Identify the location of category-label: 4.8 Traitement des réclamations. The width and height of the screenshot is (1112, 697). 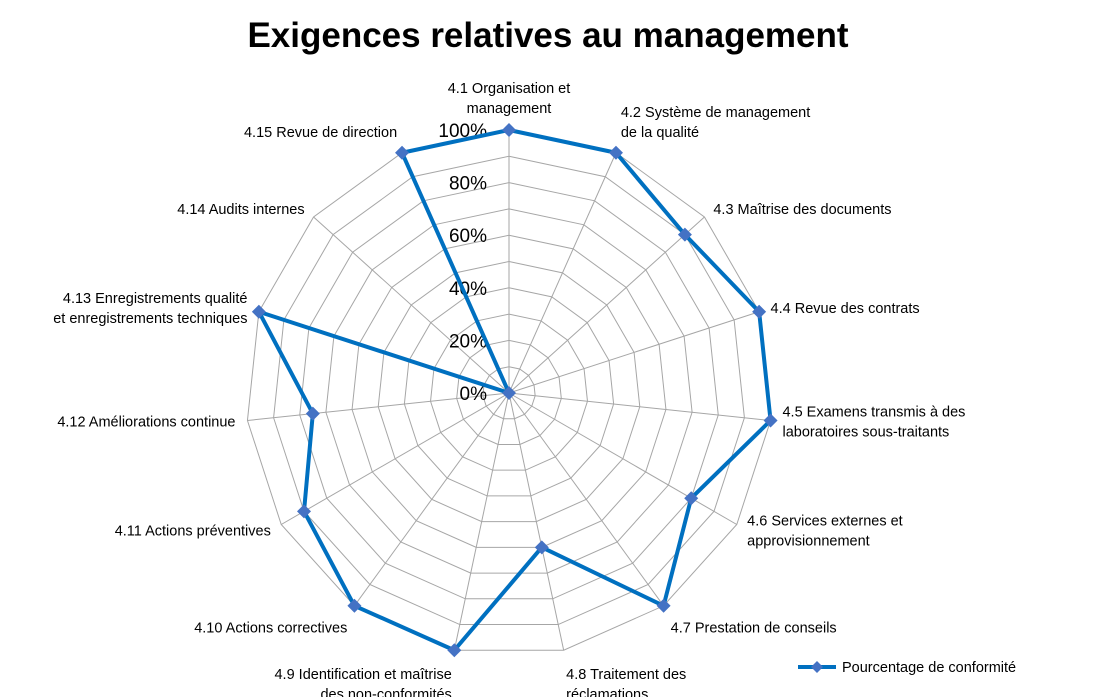
(626, 682).